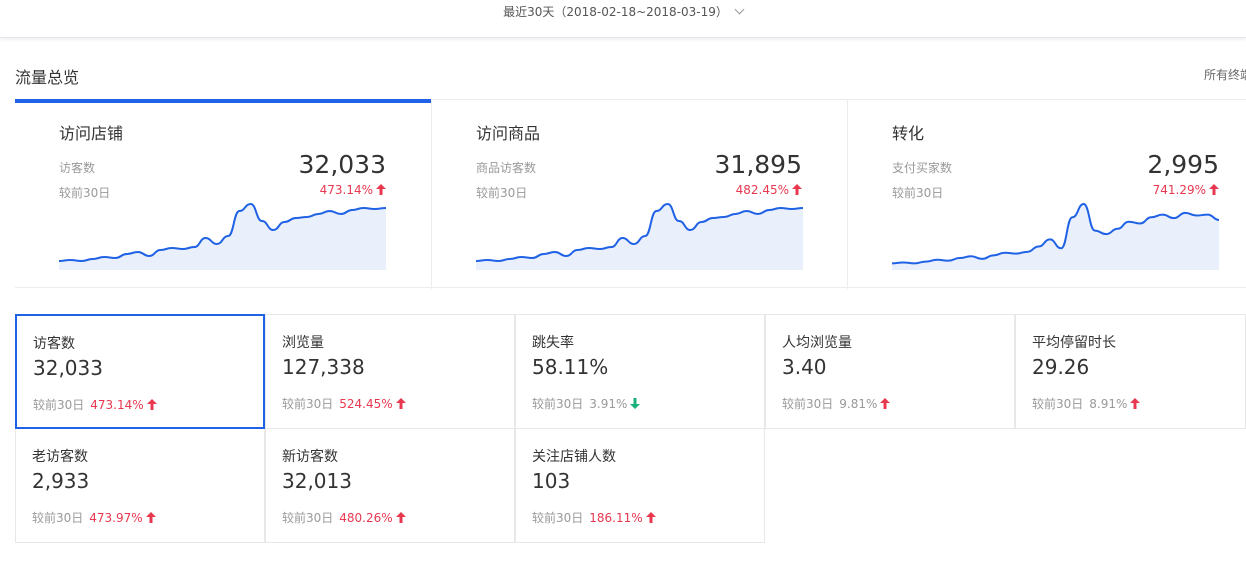  I want to click on overview-card-conversion: 转化 支付买家数 较前30日 2,995 741.29%, so click(1046, 194).